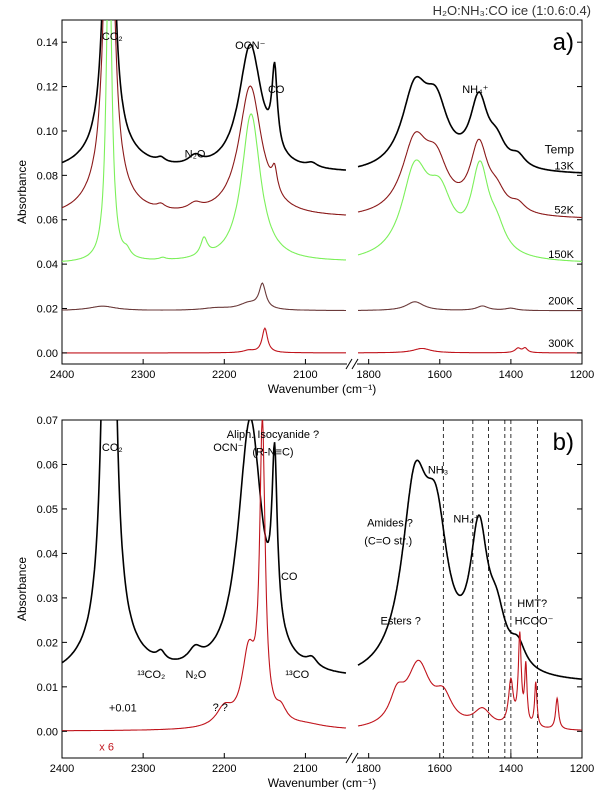 This screenshot has width=595, height=801. What do you see at coordinates (564, 211) in the screenshot?
I see `legend-entry: 52K` at bounding box center [564, 211].